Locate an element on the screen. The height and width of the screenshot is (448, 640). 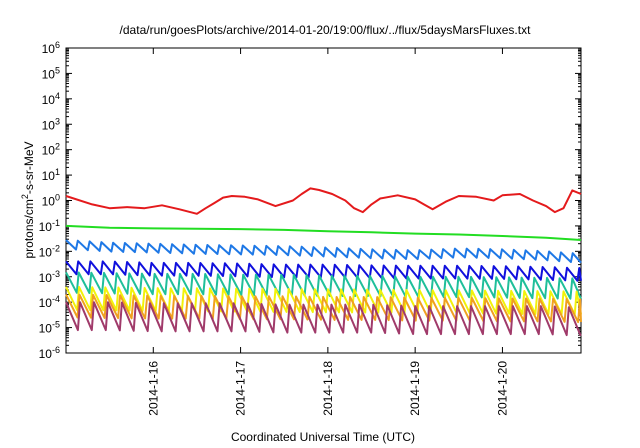
x-tick-label: 2014-1-20 is located at coordinates (502, 388).